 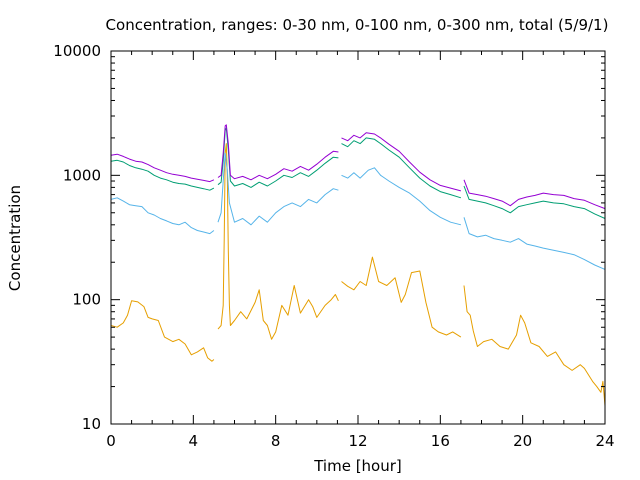 I want to click on x-tick-label: 12, so click(x=357, y=441).